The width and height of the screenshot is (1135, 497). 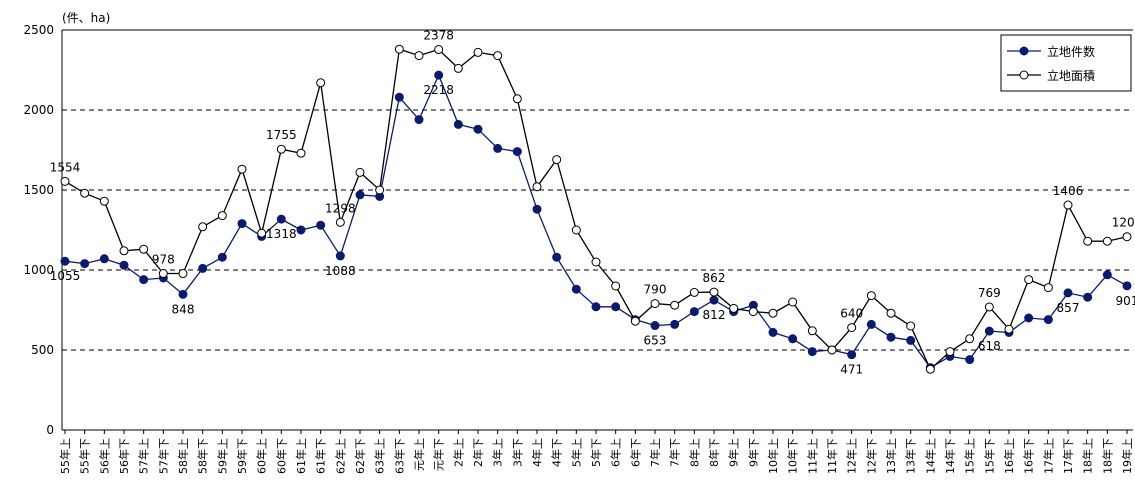 What do you see at coordinates (360, 456) in the screenshot?
I see `x-tick-label: 62年下` at bounding box center [360, 456].